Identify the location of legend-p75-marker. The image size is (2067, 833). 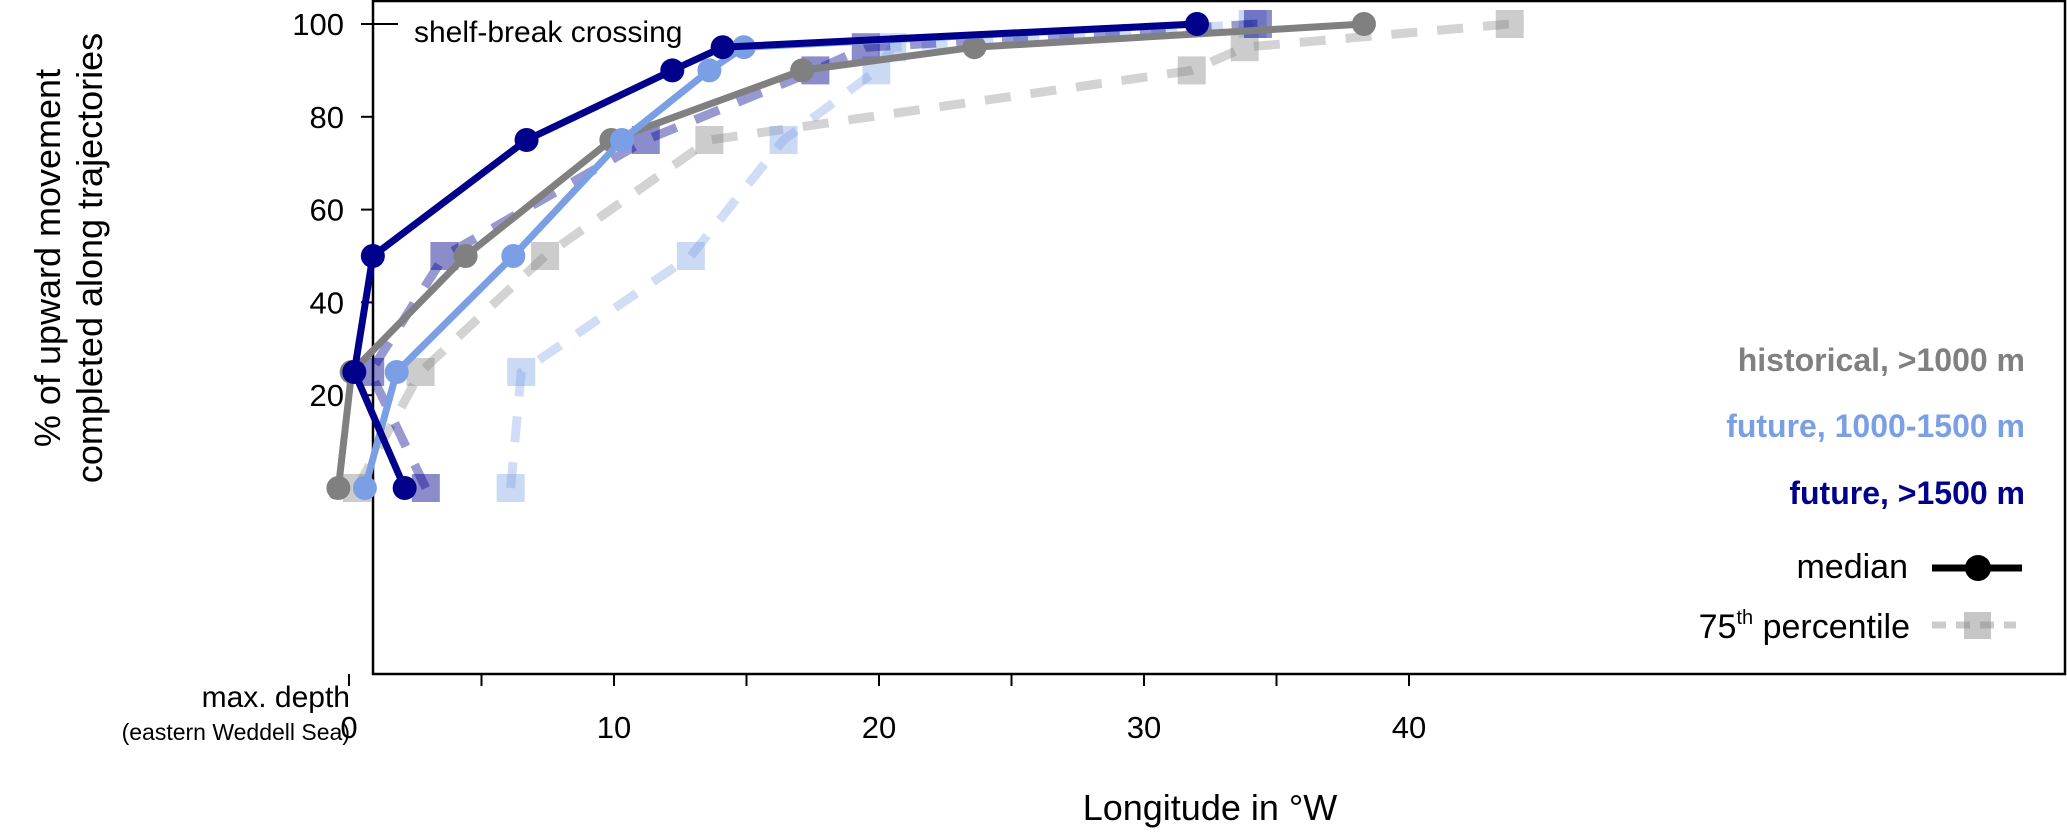
(1977, 625).